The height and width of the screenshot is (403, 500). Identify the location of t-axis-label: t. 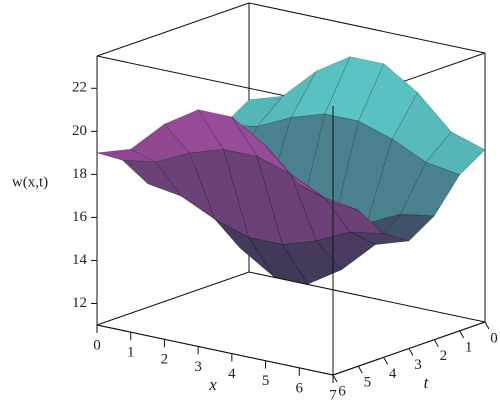
(427, 382).